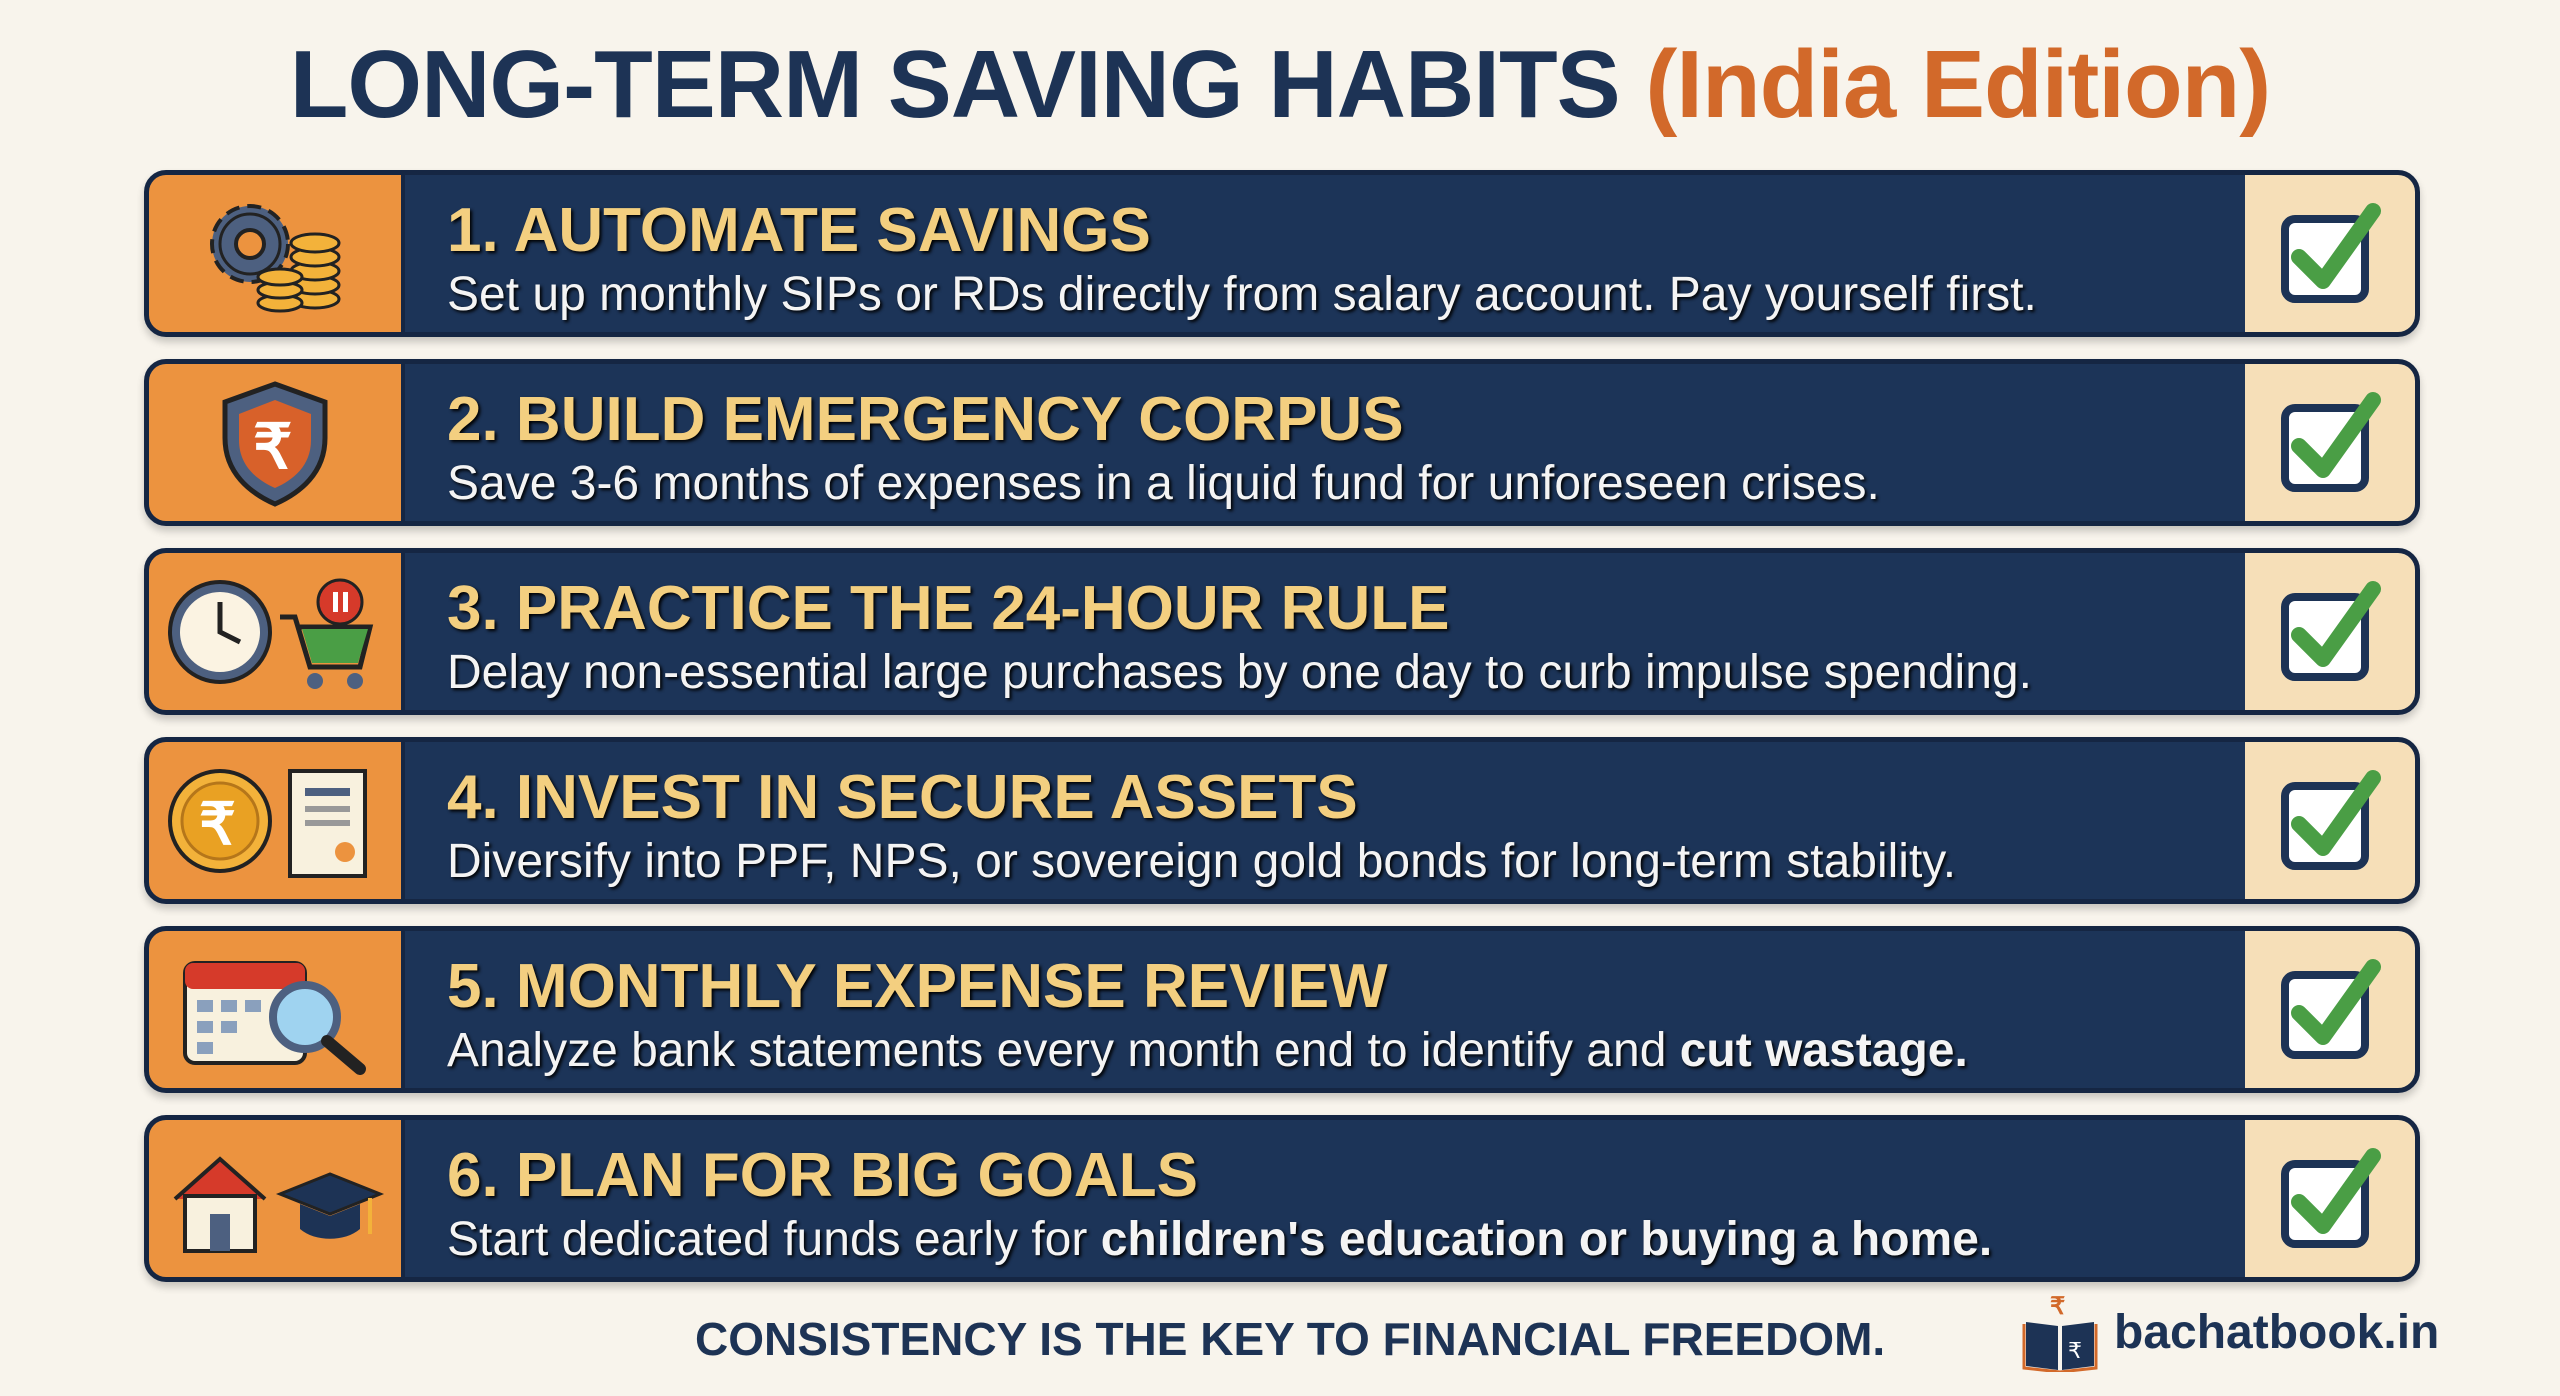 Image resolution: width=2560 pixels, height=1396 pixels. I want to click on habit-heading: 3. PRACTICE THE 24-HOUR RULE, so click(948, 608).